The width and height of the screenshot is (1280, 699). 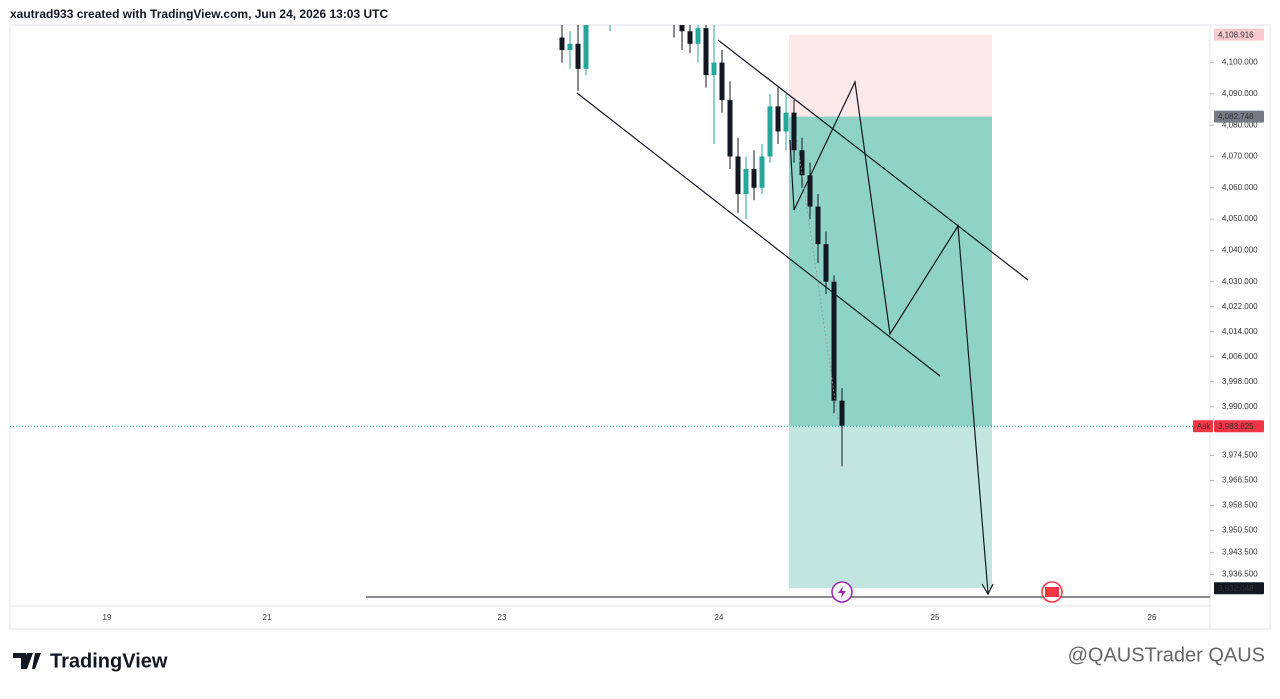 What do you see at coordinates (1240, 530) in the screenshot?
I see `y-tick-label: 3,950.500` at bounding box center [1240, 530].